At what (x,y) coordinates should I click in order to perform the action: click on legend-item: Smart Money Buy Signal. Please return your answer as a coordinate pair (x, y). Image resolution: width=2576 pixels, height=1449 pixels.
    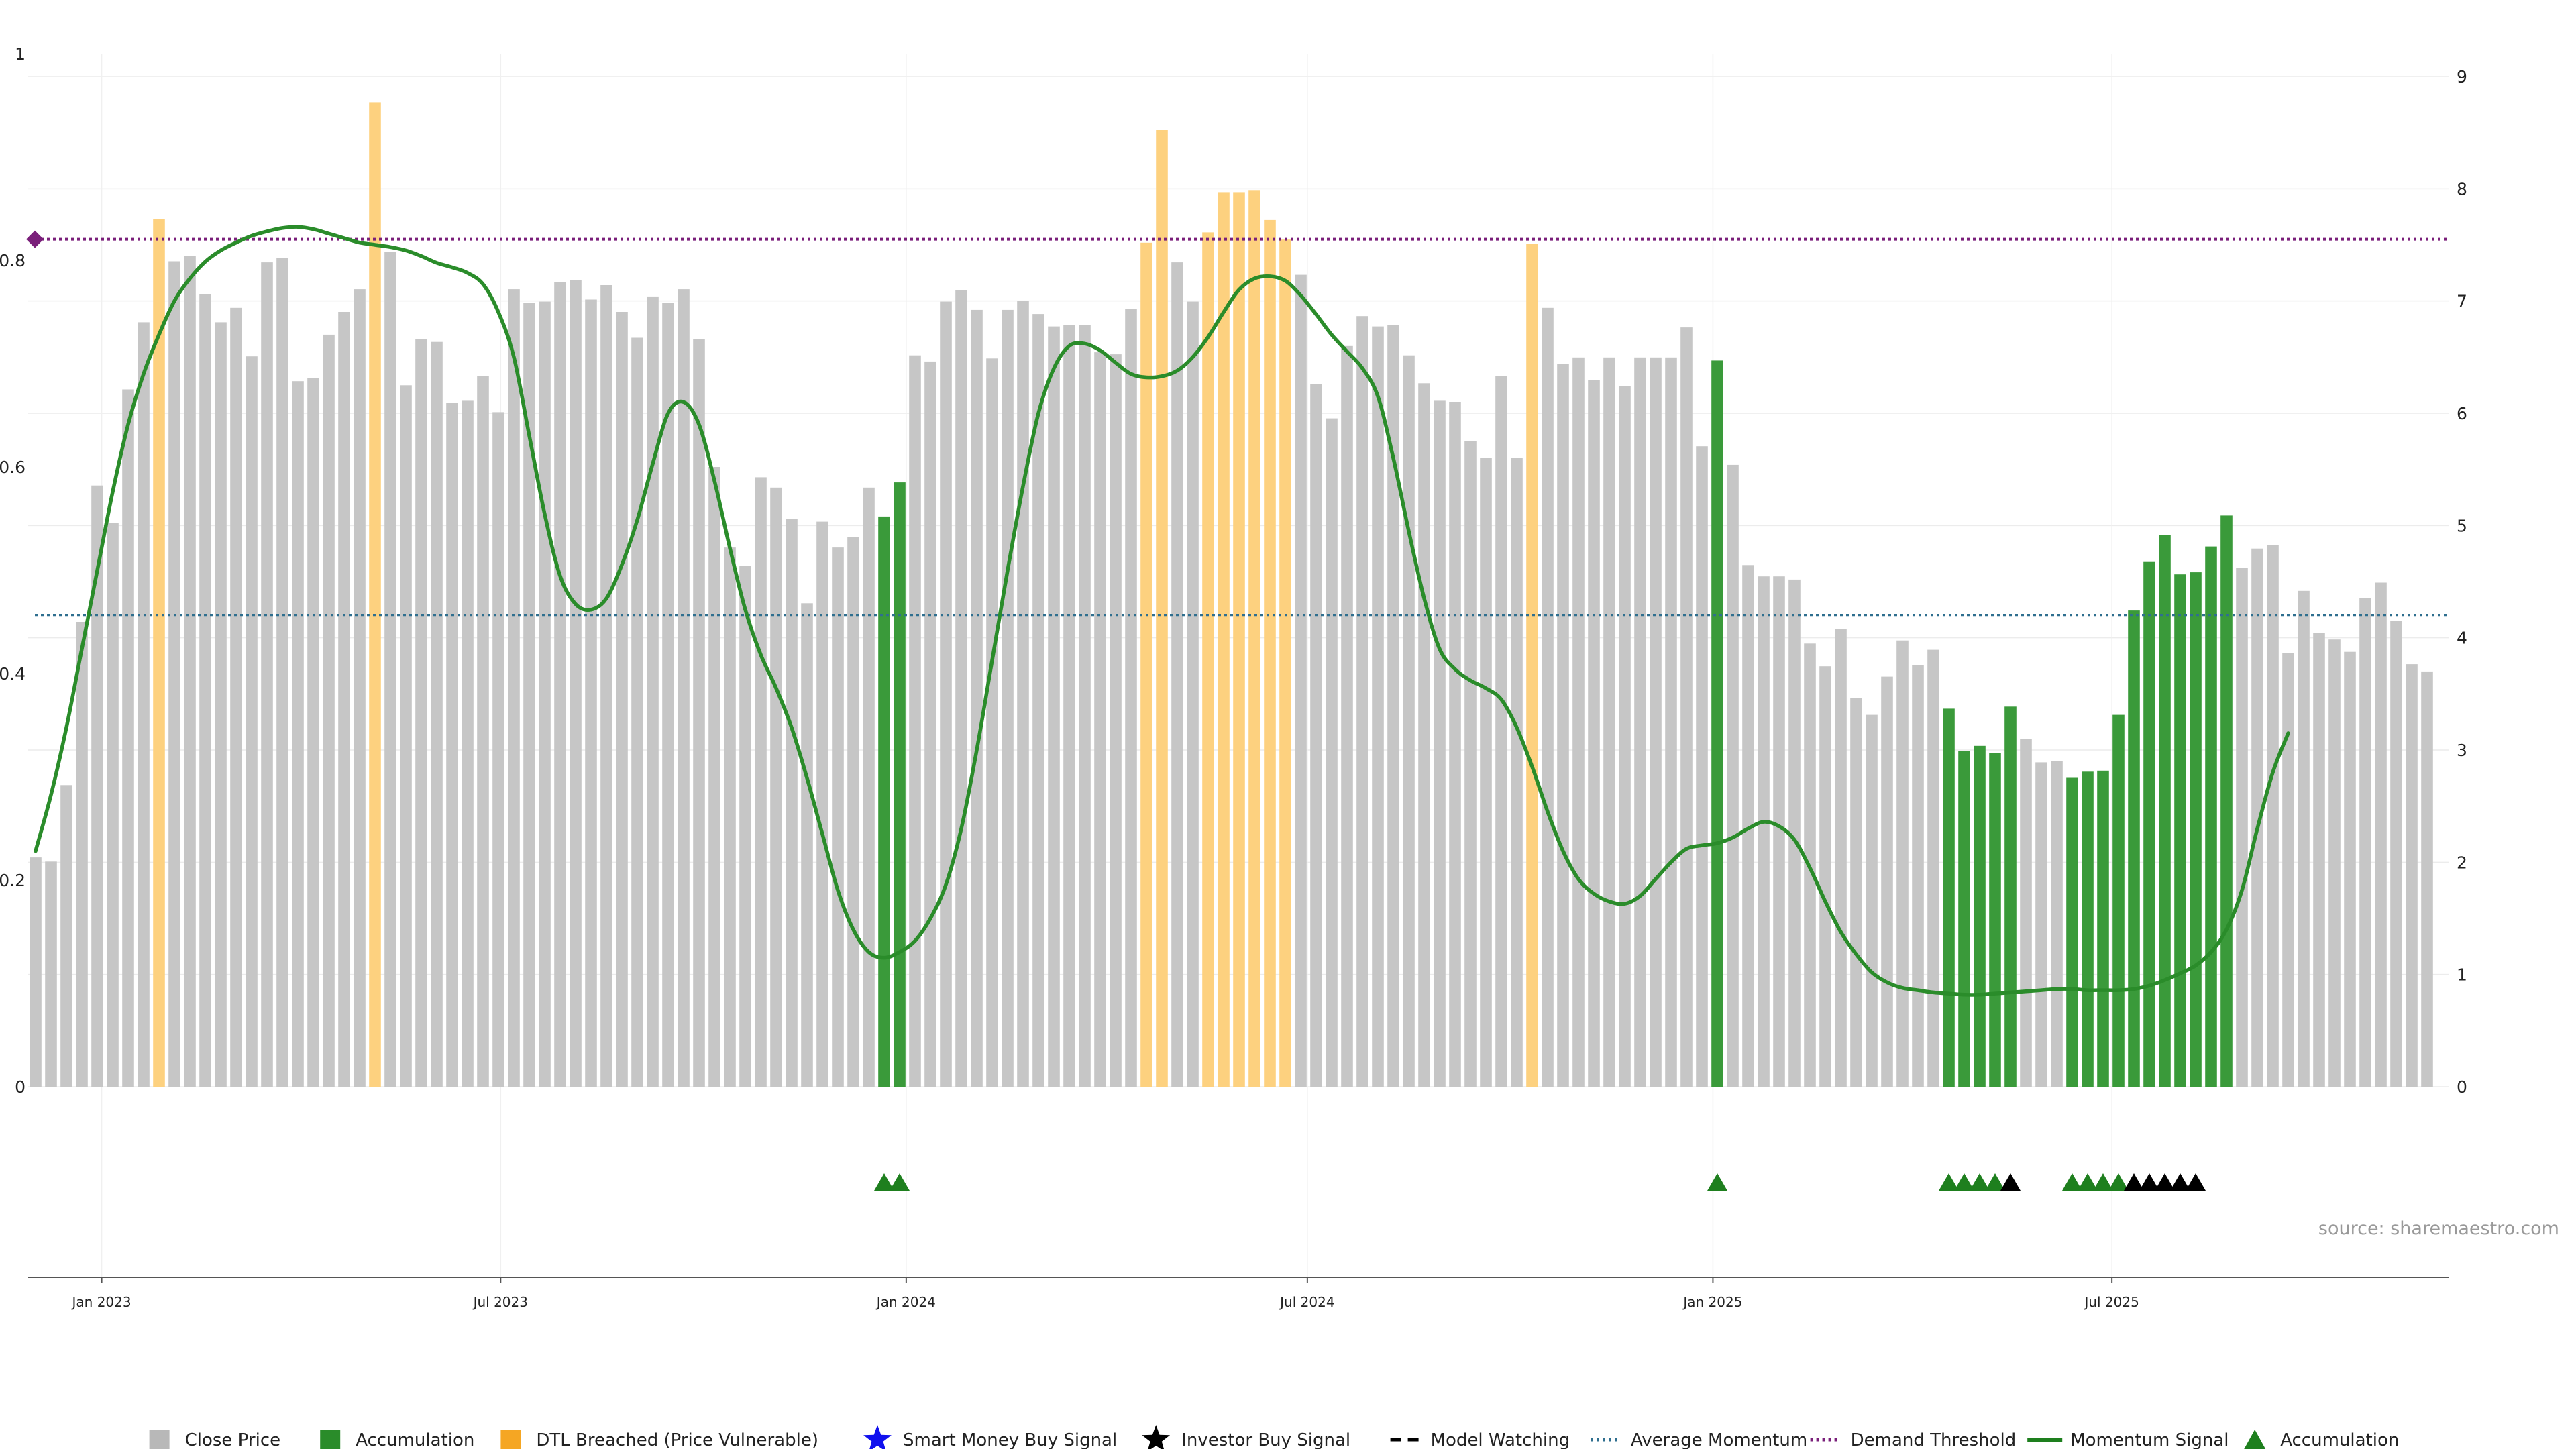
    Looking at the image, I should click on (990, 1437).